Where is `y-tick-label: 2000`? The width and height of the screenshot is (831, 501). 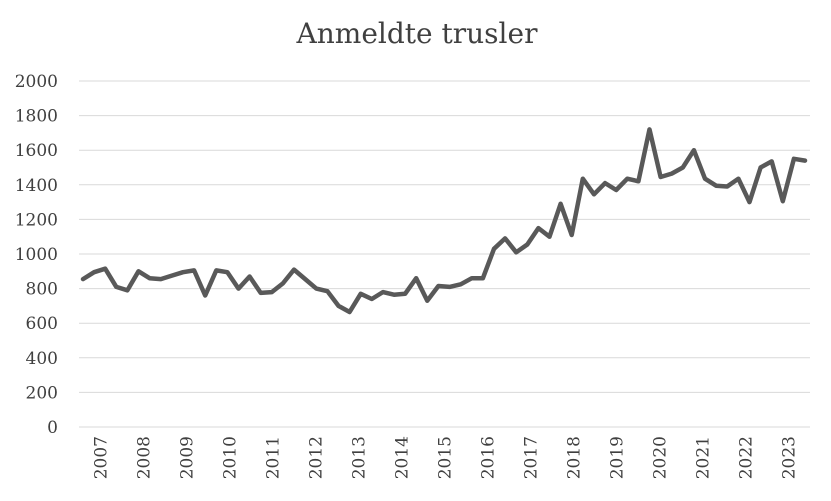 y-tick-label: 2000 is located at coordinates (36, 82).